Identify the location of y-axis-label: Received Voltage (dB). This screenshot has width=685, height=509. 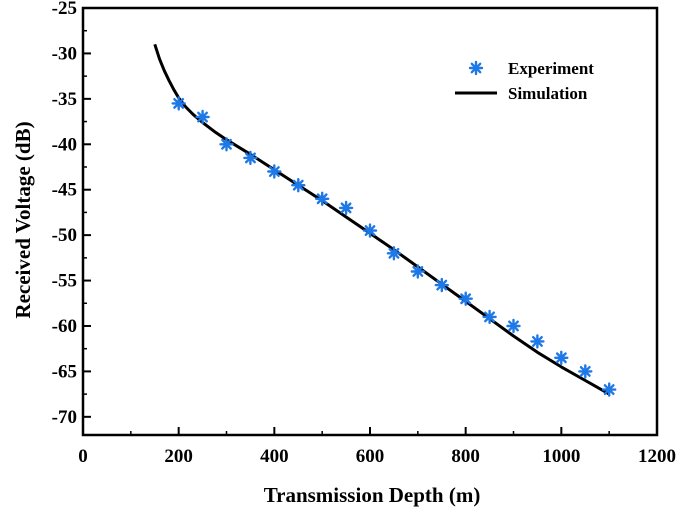
(23, 219).